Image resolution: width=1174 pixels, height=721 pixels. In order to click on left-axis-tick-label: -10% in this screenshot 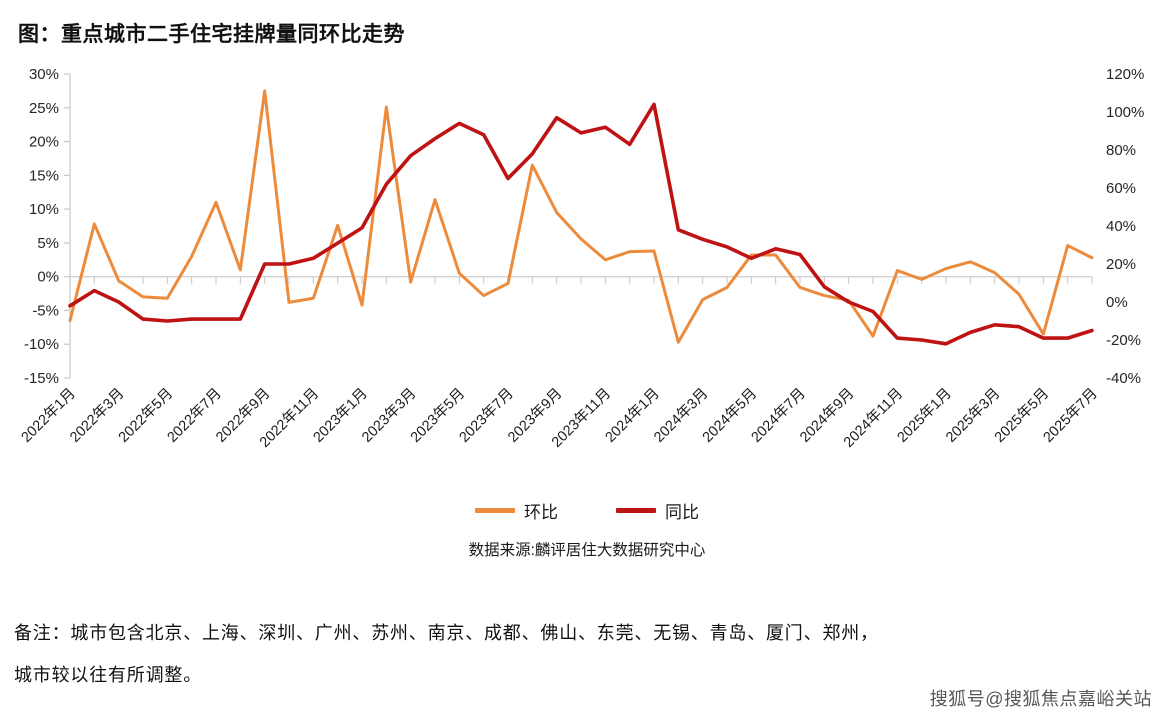, I will do `click(41, 344)`.